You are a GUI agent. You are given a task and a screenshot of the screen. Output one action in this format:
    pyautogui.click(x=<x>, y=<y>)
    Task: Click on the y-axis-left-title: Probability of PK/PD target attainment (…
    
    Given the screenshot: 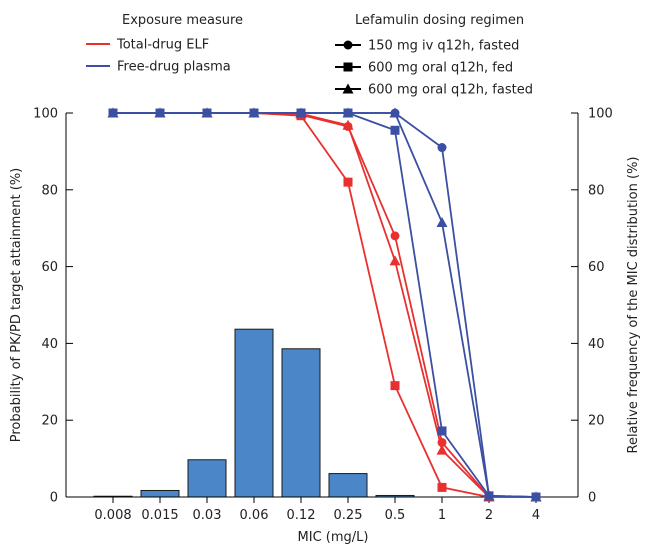 What is the action you would take?
    pyautogui.click(x=16, y=305)
    